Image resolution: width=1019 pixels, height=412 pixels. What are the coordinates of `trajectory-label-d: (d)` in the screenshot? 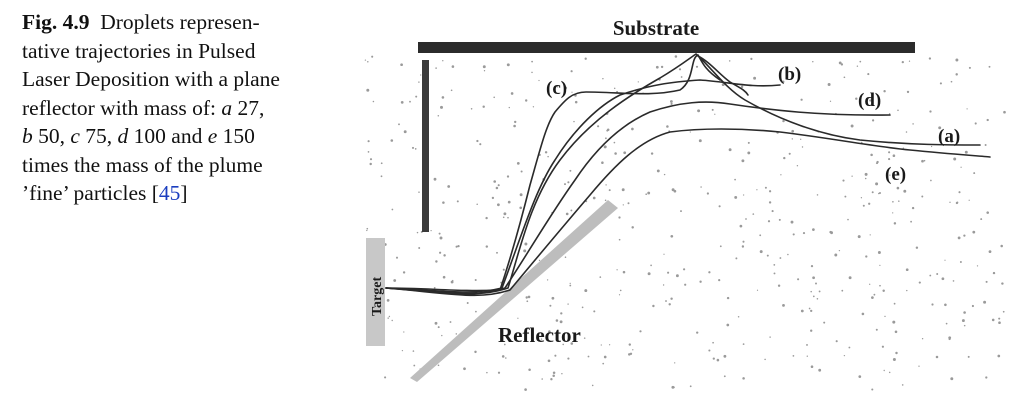 It's located at (869, 100).